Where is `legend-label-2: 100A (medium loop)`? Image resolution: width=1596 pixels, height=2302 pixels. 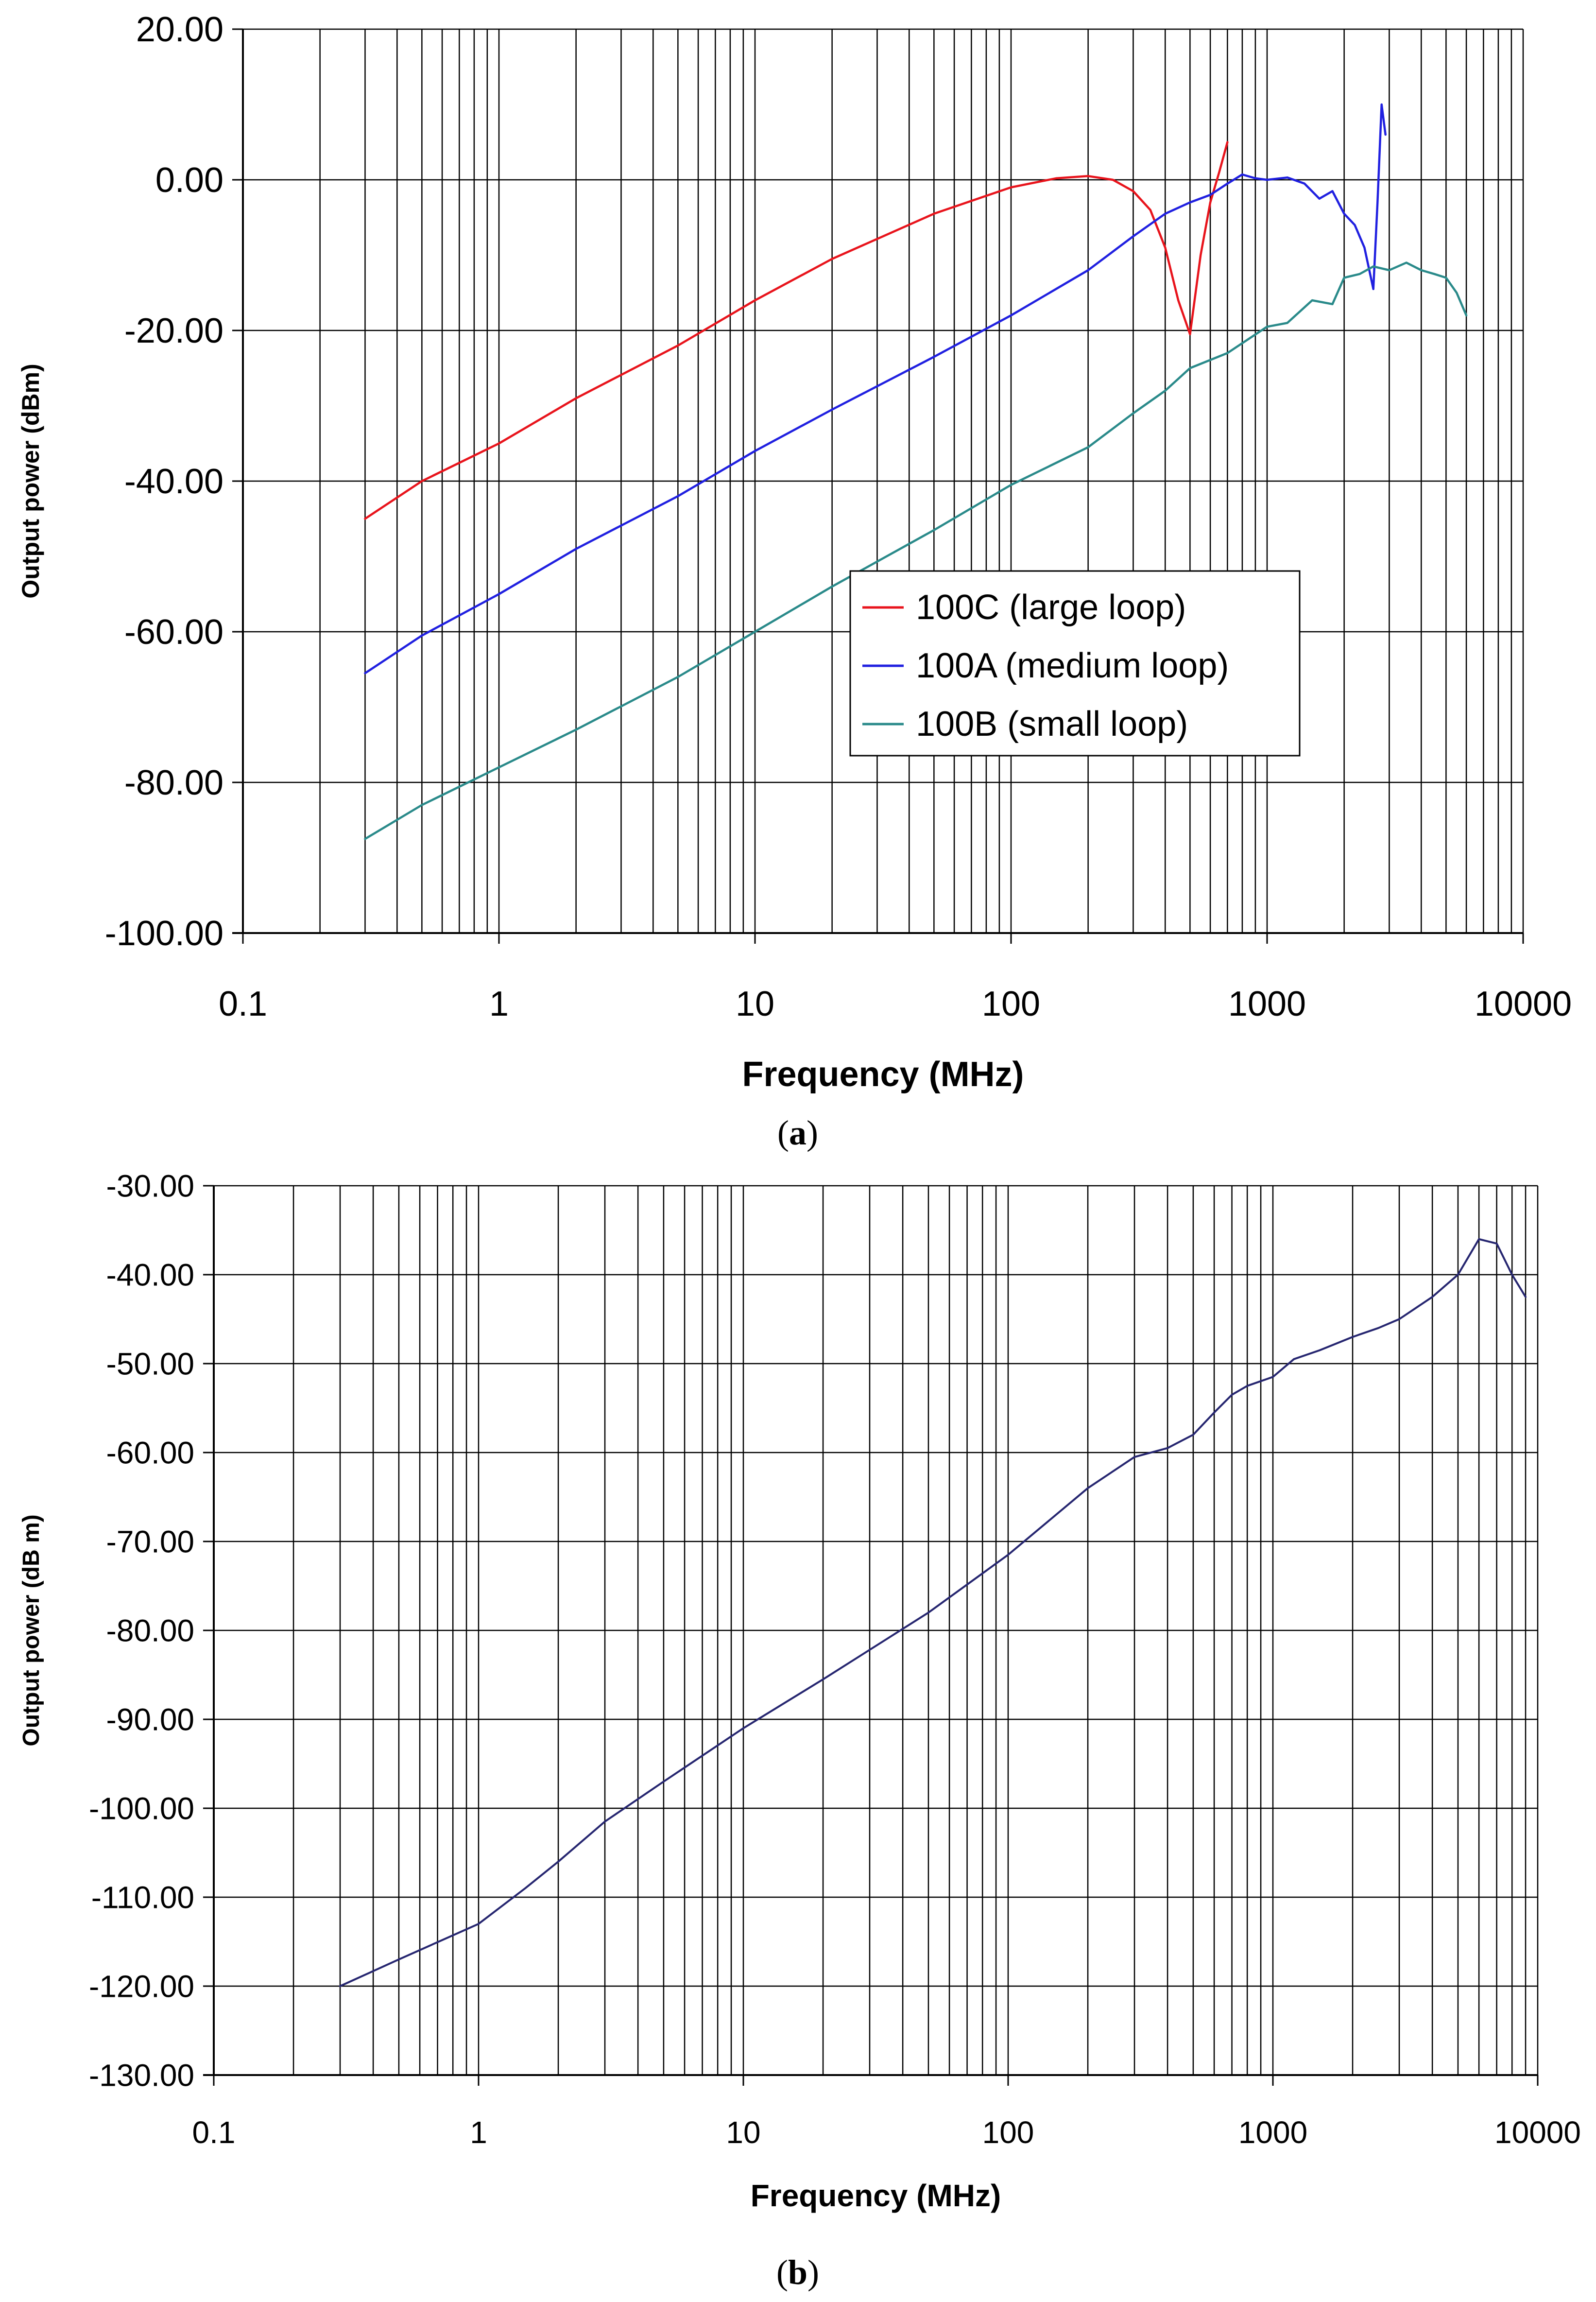 legend-label-2: 100A (medium loop) is located at coordinates (1072, 665).